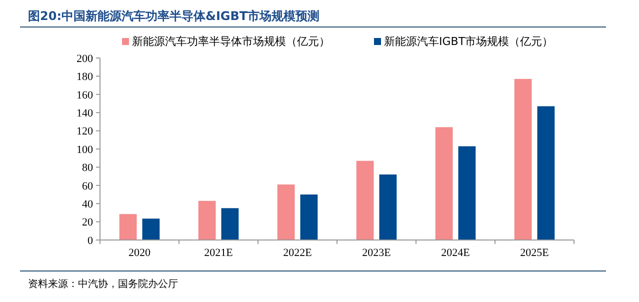 This screenshot has height=302, width=639. I want to click on y-tick-label: 80, so click(88, 168).